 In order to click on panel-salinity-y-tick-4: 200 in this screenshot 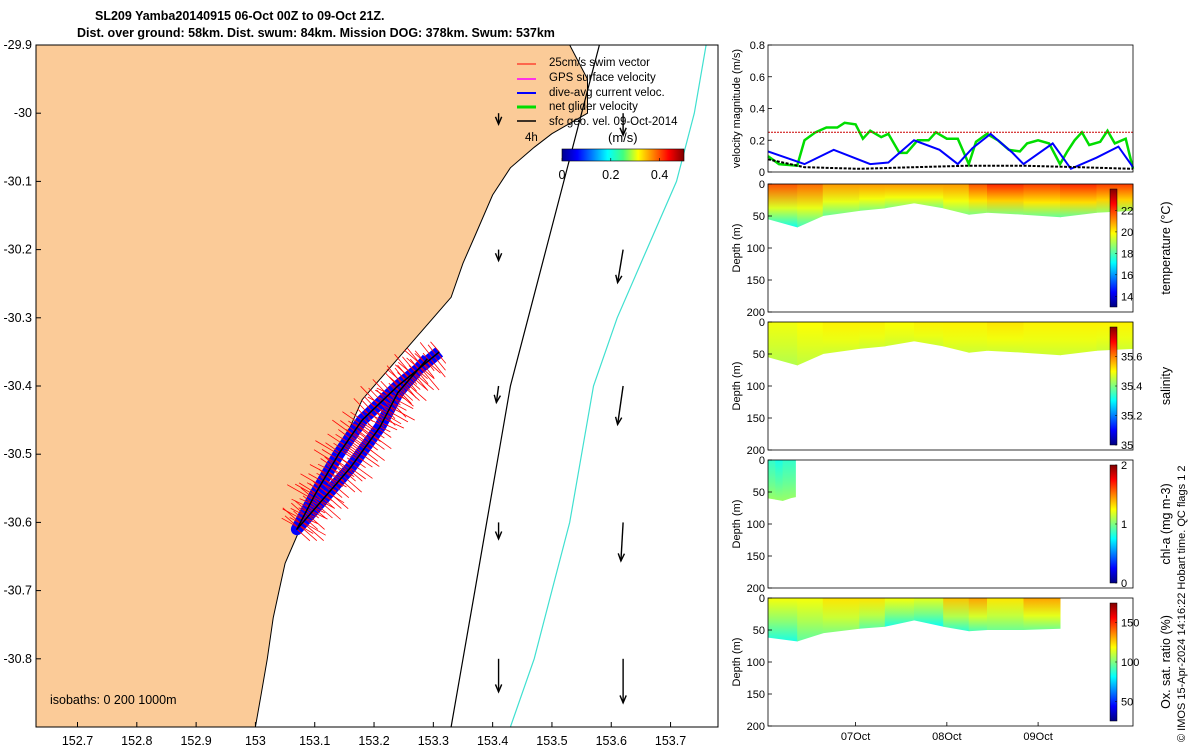, I will do `click(756, 451)`.